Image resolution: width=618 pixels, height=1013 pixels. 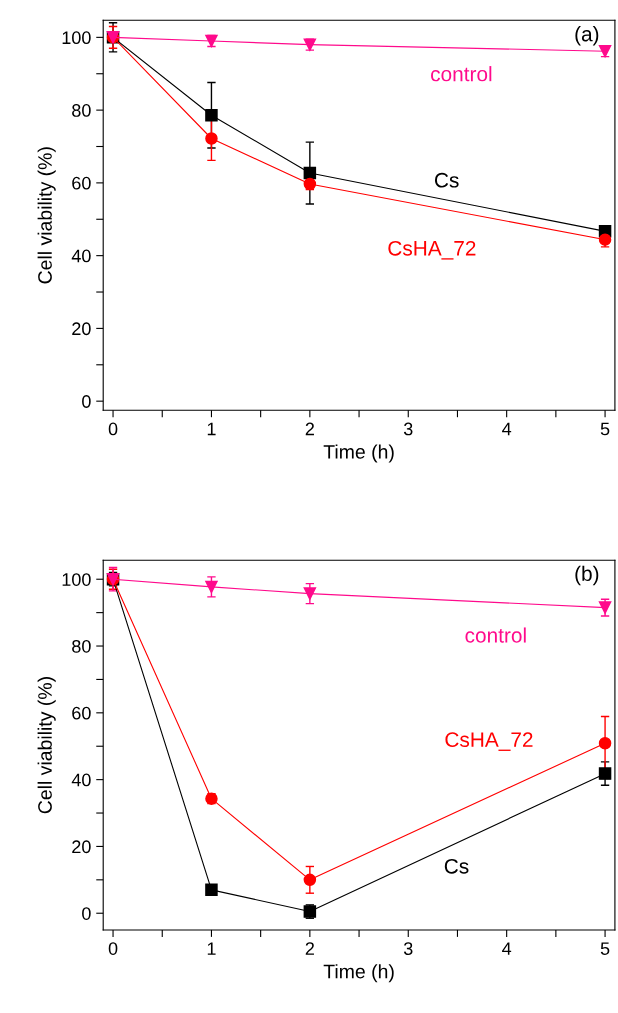 What do you see at coordinates (587, 575) in the screenshot?
I see `annotation: (b)` at bounding box center [587, 575].